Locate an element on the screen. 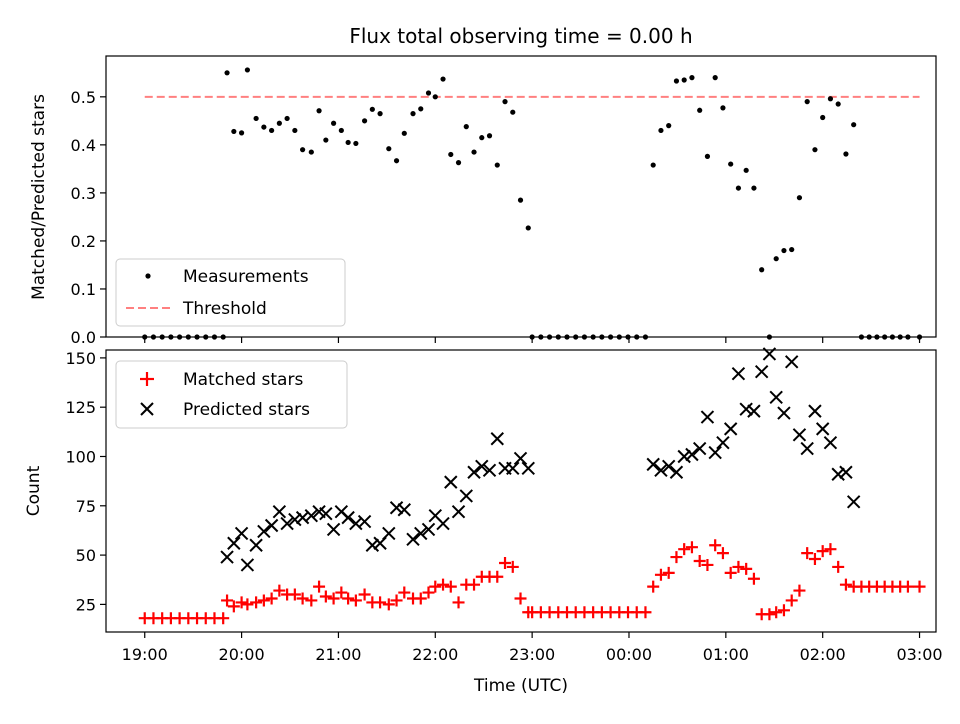 The width and height of the screenshot is (960, 724). count-y-tick-label: 75 is located at coordinates (86, 506).